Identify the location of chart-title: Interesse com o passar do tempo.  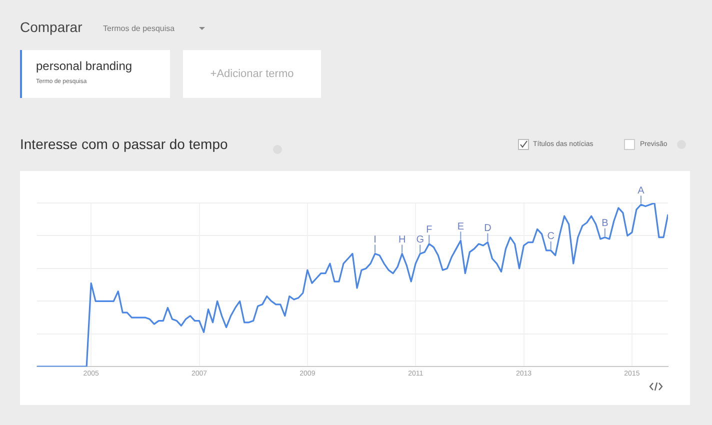
(124, 144).